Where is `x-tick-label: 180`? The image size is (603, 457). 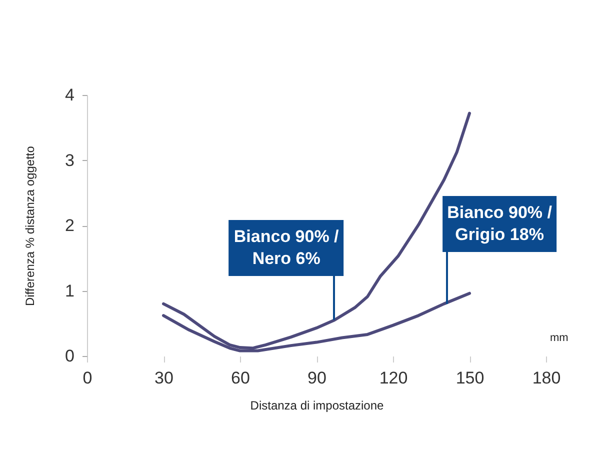 x-tick-label: 180 is located at coordinates (546, 378).